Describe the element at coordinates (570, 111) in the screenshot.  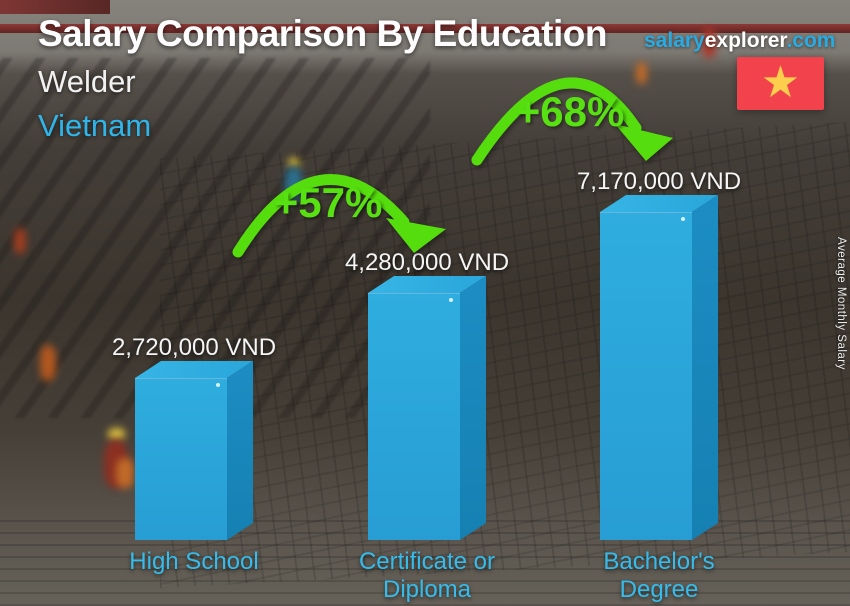
I see `increase-label-2: +68%` at that location.